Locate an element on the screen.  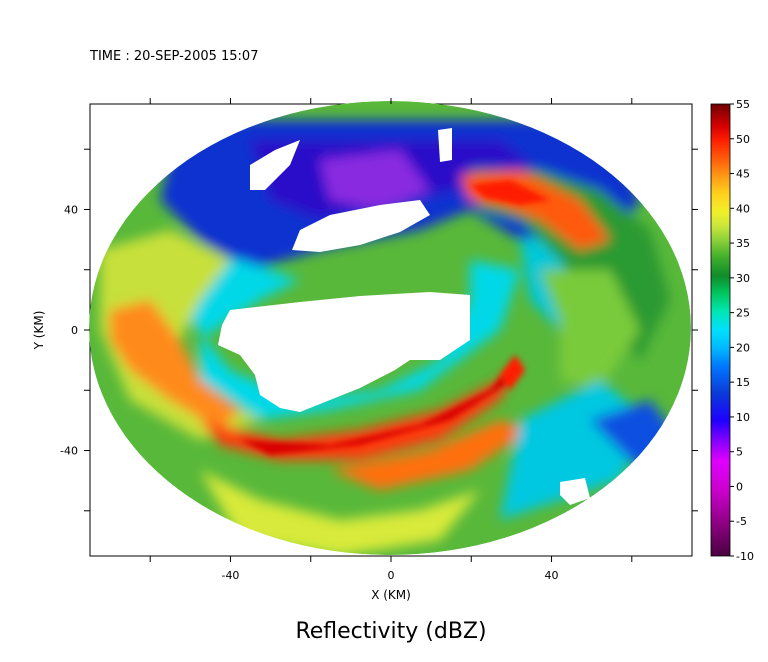
colorbar-tick-label: -5 is located at coordinates (741, 521).